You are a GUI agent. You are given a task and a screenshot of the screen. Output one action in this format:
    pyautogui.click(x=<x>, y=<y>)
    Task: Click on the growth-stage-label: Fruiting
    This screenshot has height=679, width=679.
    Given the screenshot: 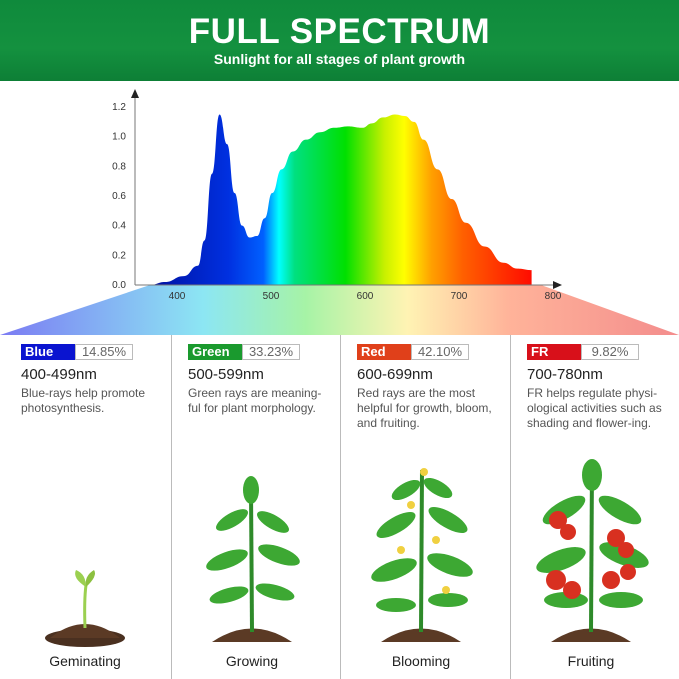 What is the action you would take?
    pyautogui.click(x=591, y=661)
    